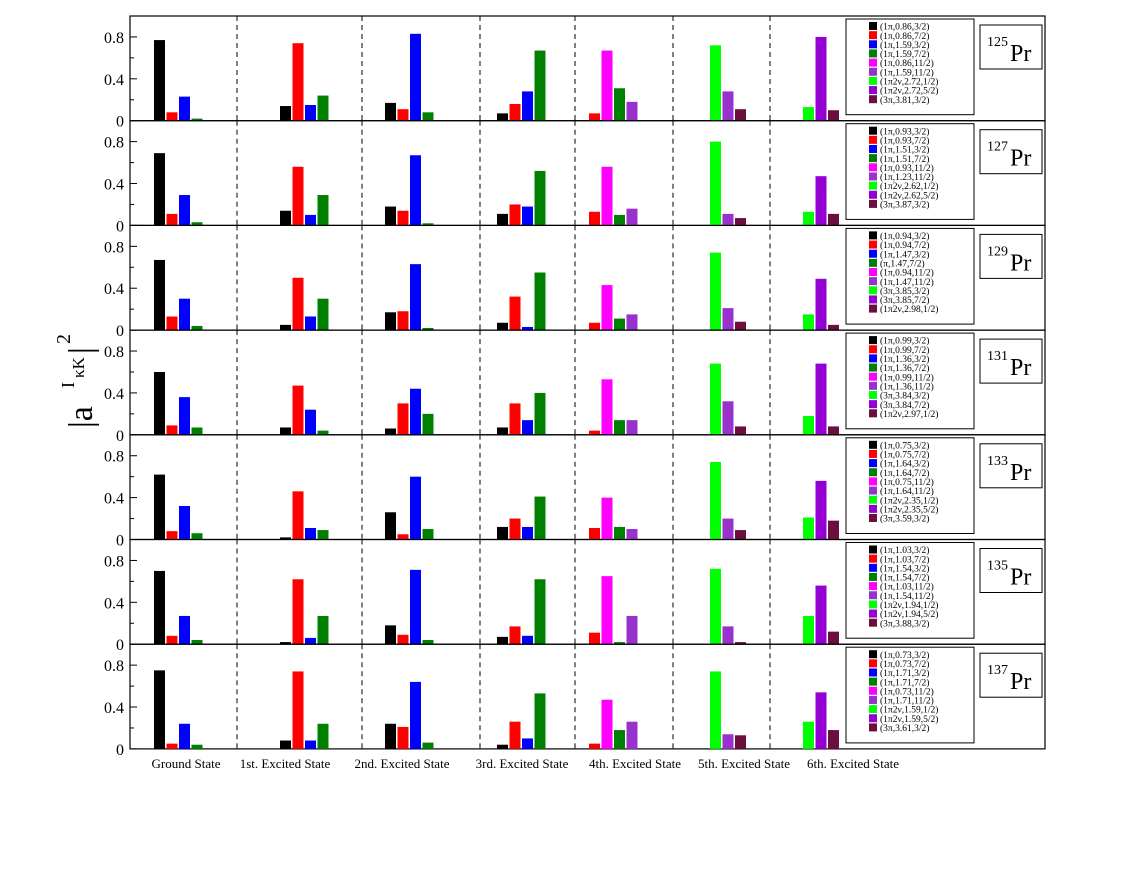 This screenshot has width=1128, height=872. I want to click on y-axis-label-base: |a, so click(81, 417).